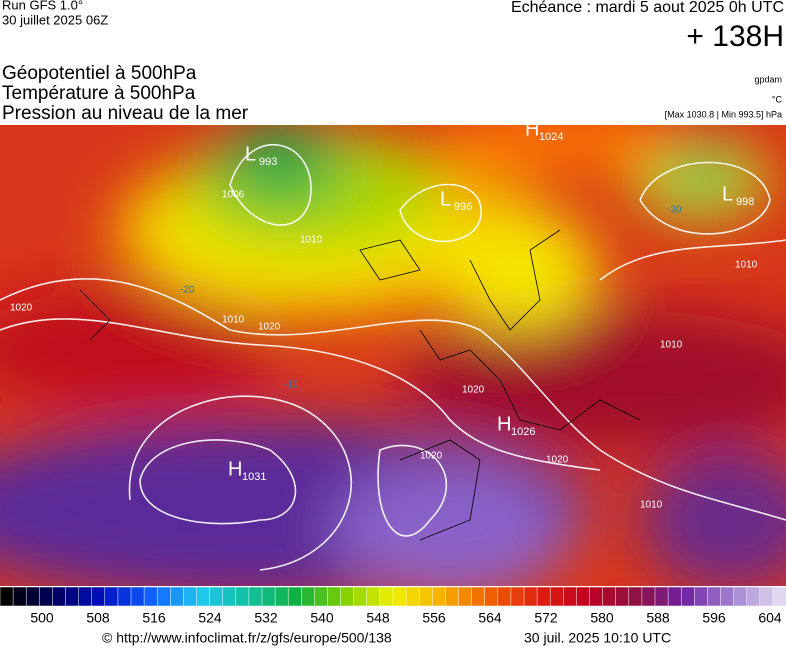  Describe the element at coordinates (674, 210) in the screenshot. I see `contour-label: -20` at that location.